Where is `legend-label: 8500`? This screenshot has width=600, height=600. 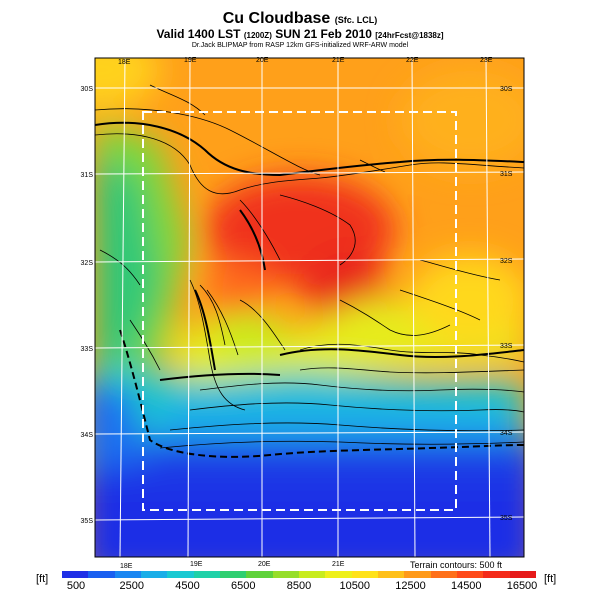 legend-label: 8500 is located at coordinates (299, 586).